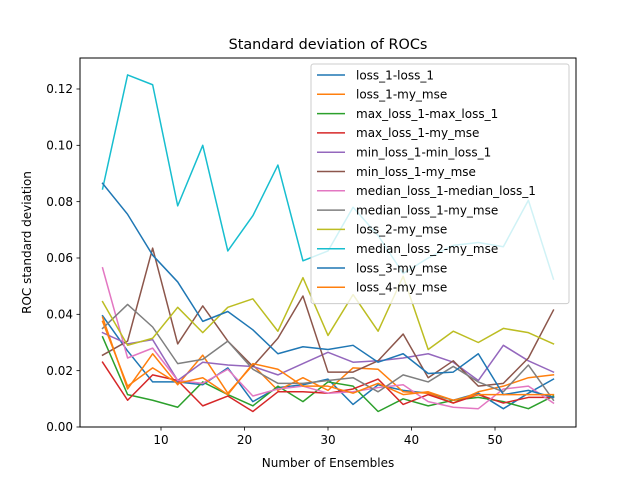 The image size is (640, 480). Describe the element at coordinates (327, 440) in the screenshot. I see `x-tick-label-2: 30` at that location.